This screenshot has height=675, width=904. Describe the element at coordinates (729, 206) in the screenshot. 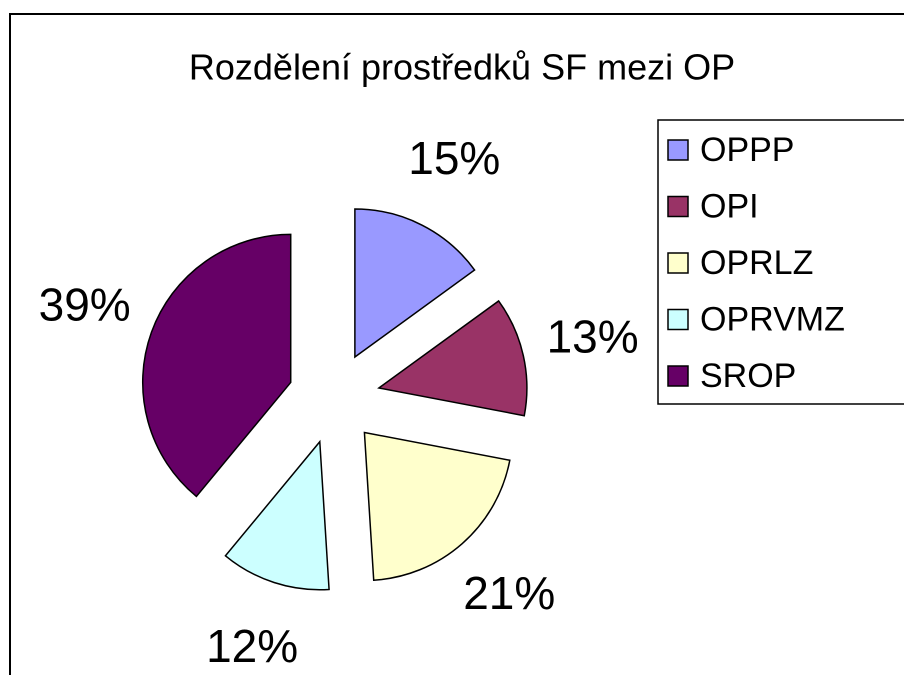

I see `legend-label: OPI` at that location.